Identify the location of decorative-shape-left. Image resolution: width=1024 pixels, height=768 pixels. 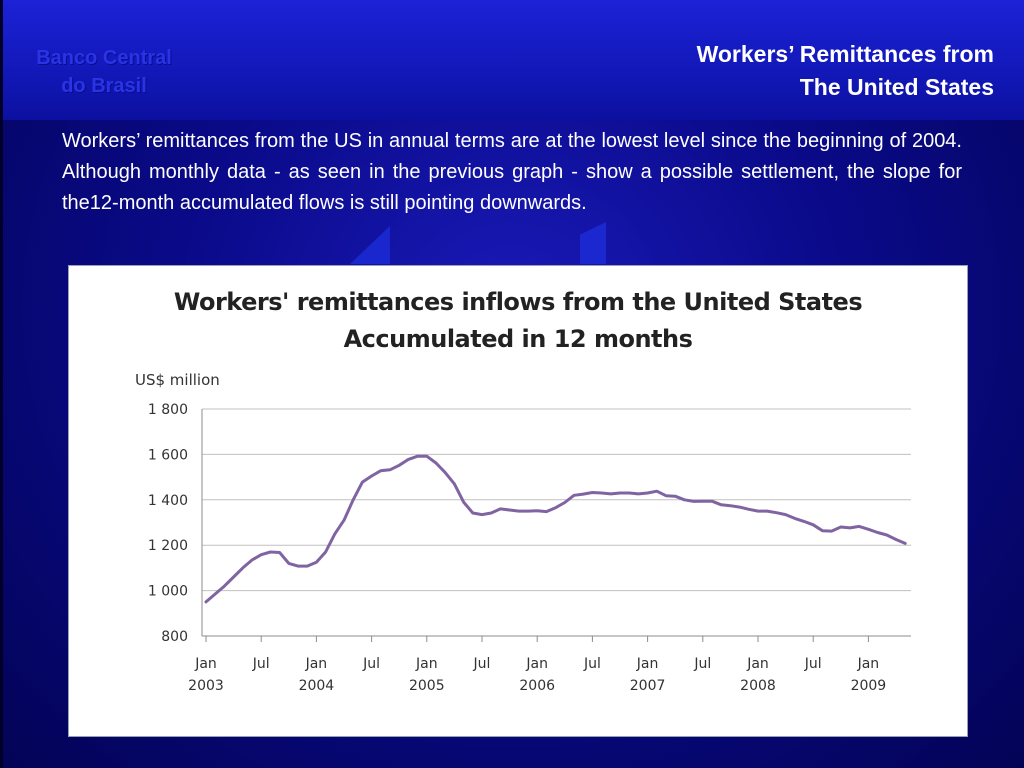
(370, 245).